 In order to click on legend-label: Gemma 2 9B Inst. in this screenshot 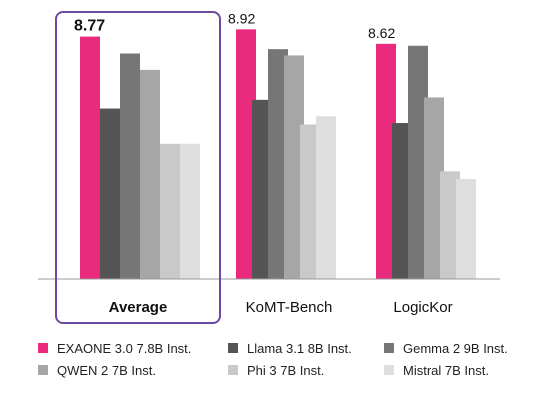, I will do `click(455, 348)`.